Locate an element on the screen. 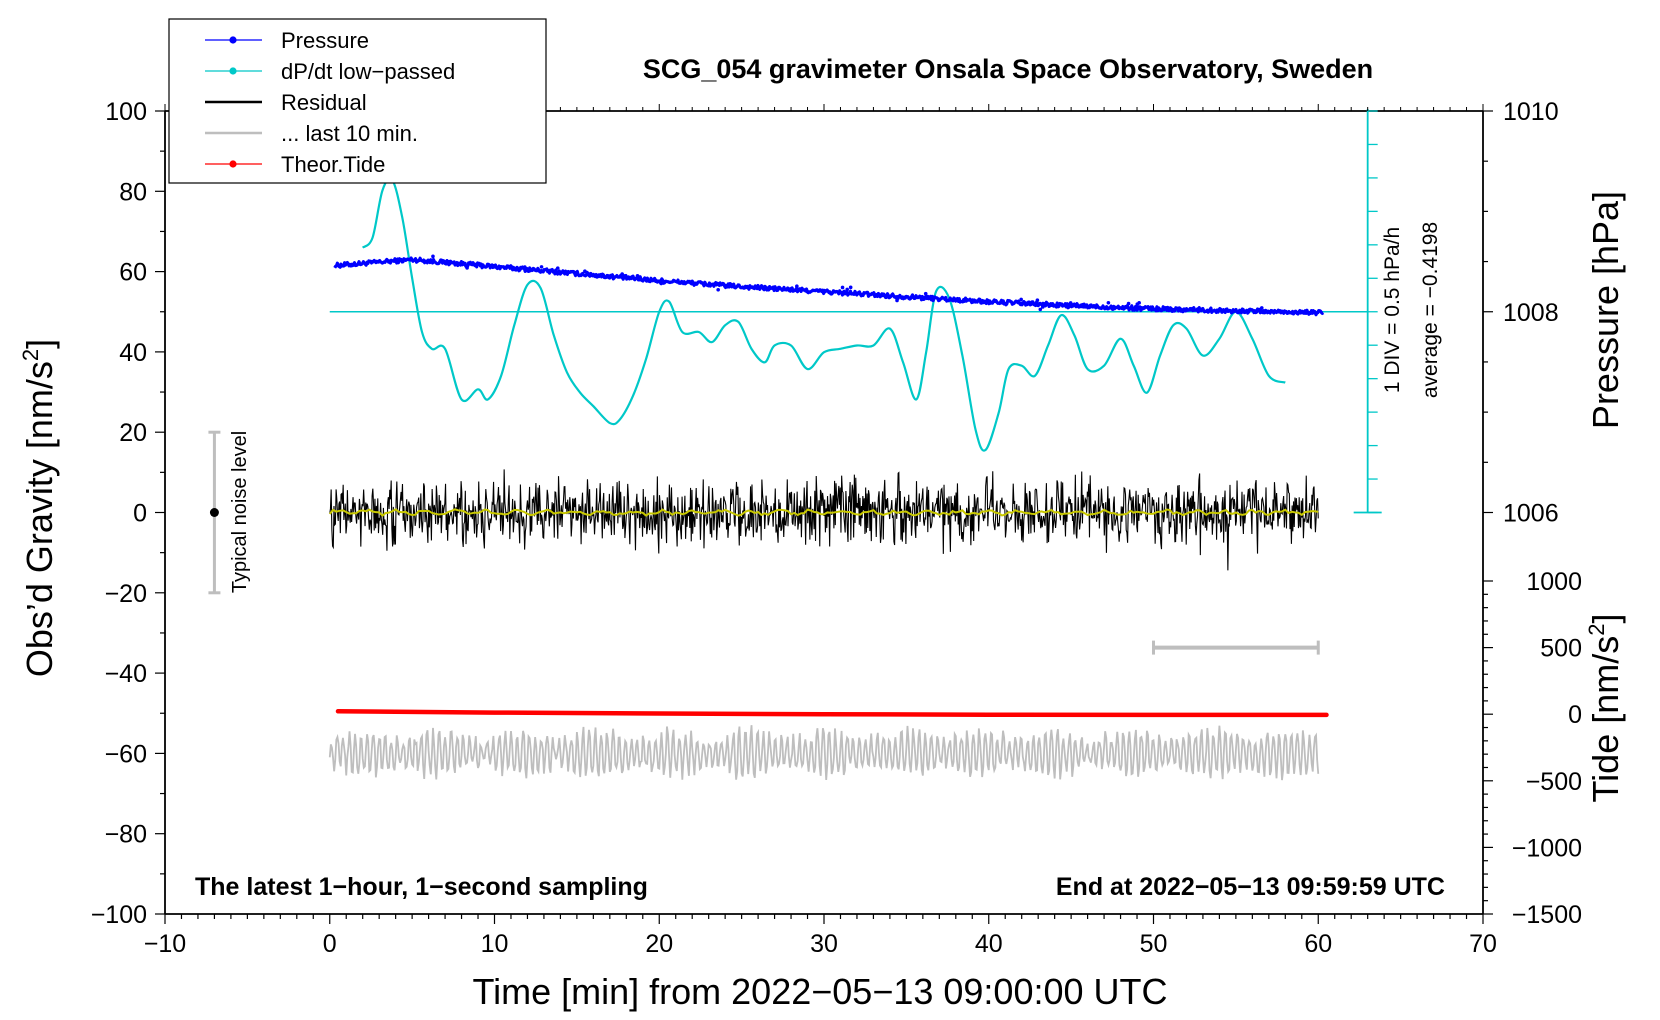 This screenshot has height=1020, width=1660. y-tick-label: 40 is located at coordinates (133, 353).